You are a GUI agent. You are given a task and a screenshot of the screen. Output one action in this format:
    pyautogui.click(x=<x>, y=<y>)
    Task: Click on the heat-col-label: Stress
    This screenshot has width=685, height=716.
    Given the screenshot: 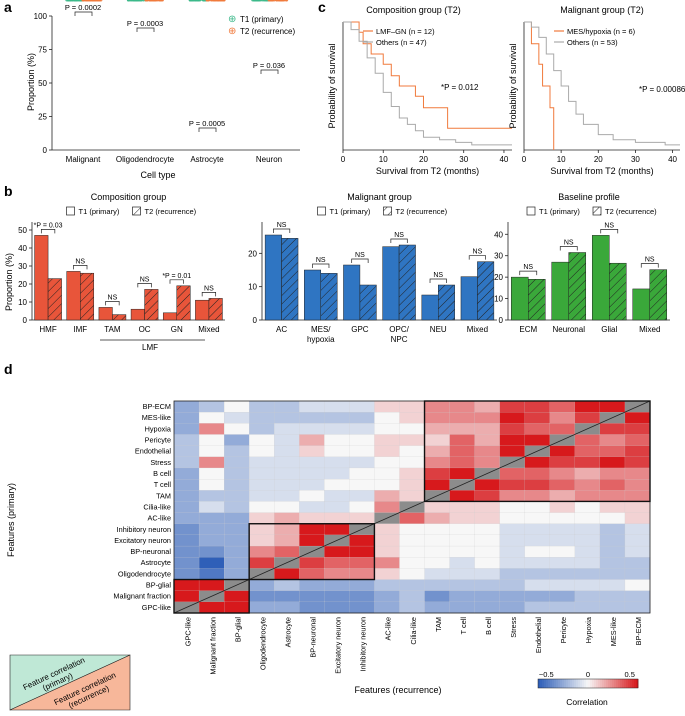 What is the action you would take?
    pyautogui.click(x=513, y=627)
    